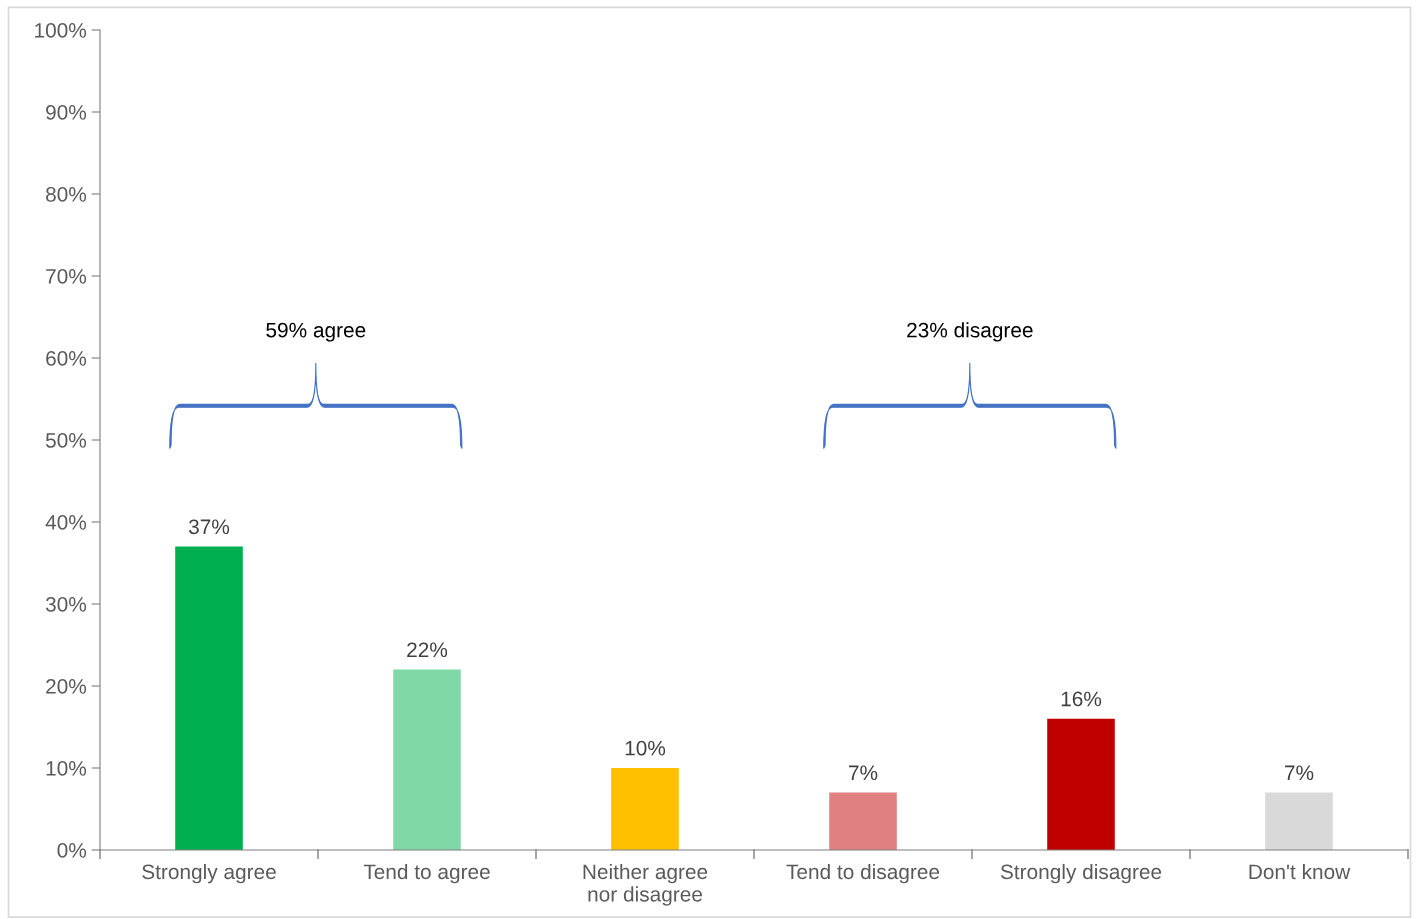 Image resolution: width=1419 pixels, height=919 pixels. I want to click on data-label: 22%, so click(427, 650).